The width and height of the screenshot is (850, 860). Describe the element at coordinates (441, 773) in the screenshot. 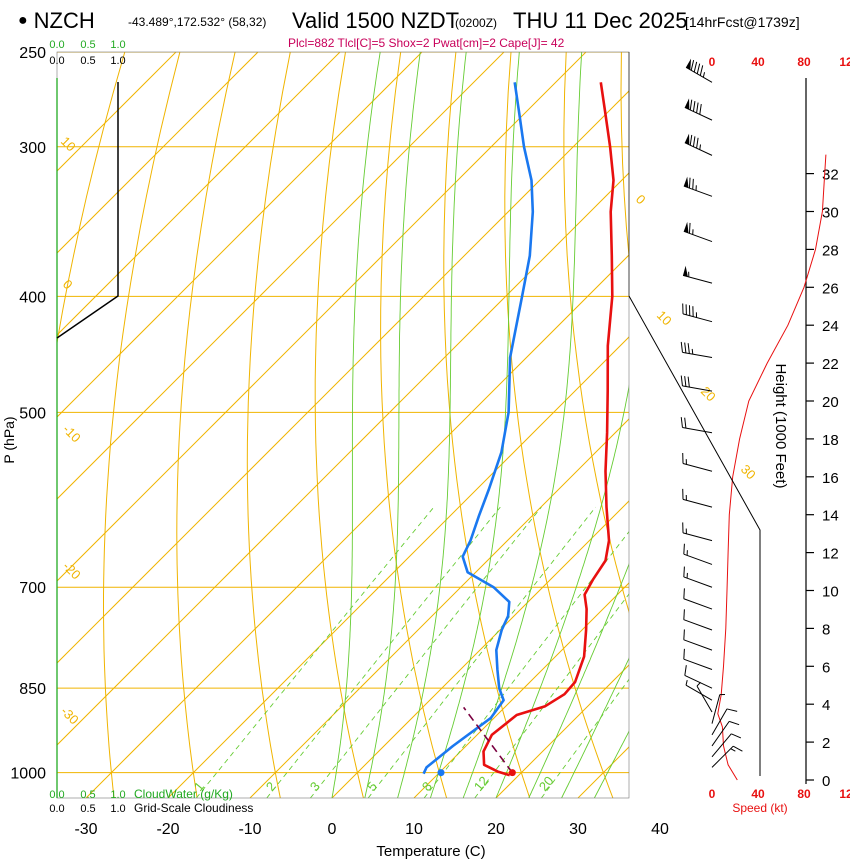

I see `surface-dewpoint-marker` at that location.